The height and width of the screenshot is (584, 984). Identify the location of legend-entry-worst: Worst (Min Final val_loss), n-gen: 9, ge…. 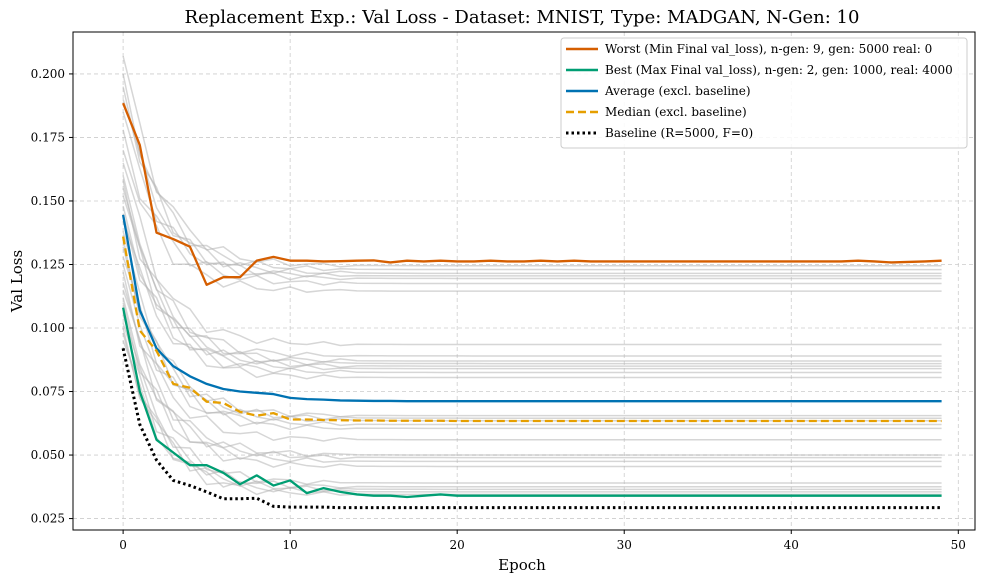
(749, 49).